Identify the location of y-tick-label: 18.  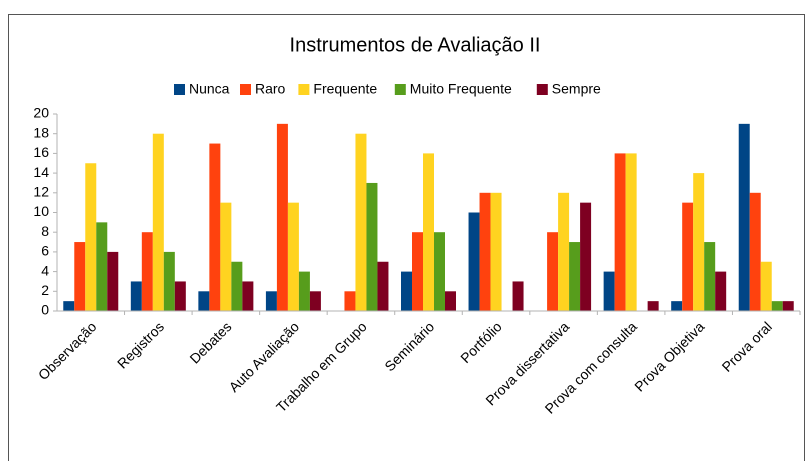
(41, 132).